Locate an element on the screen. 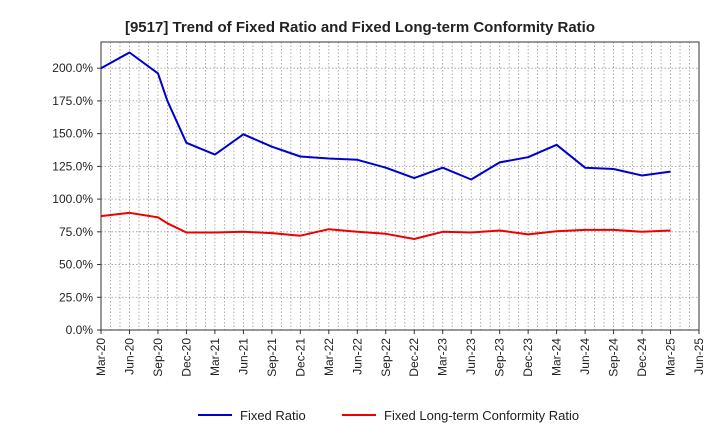 The image size is (720, 445). x-tick-label: Dec-23 is located at coordinates (528, 357).